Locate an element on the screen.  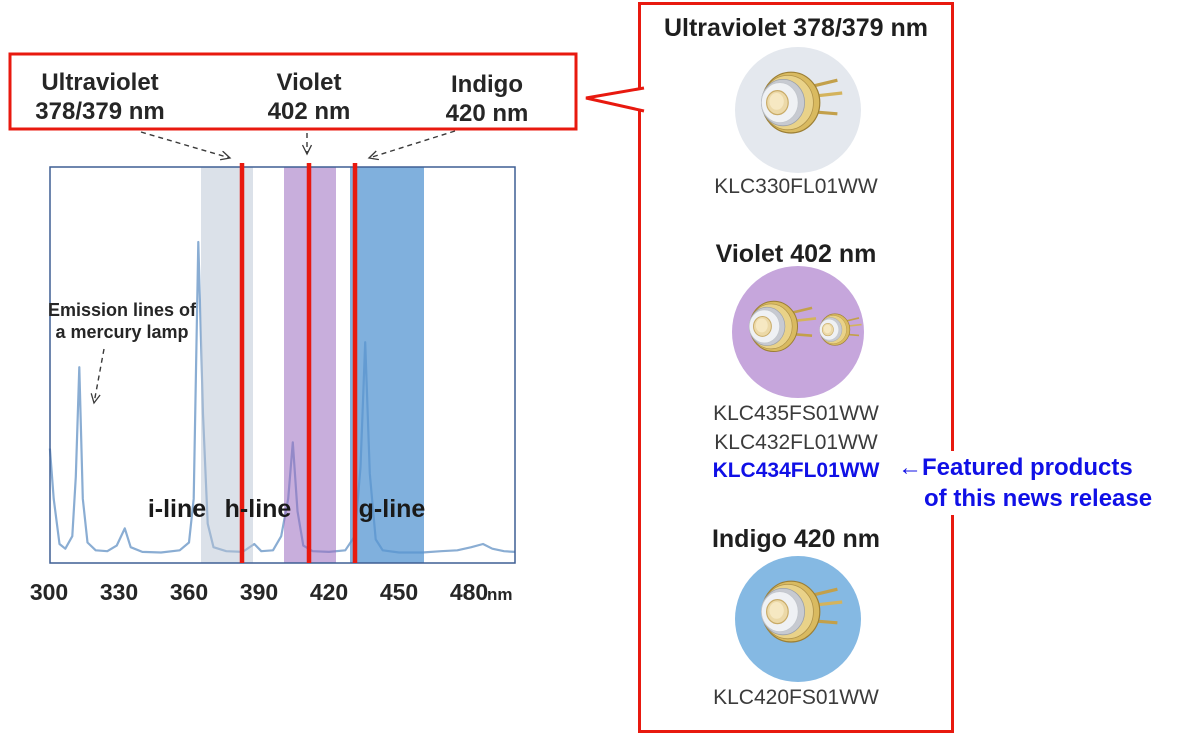
arrow-to-spectrum is located at coordinates (99, 375).